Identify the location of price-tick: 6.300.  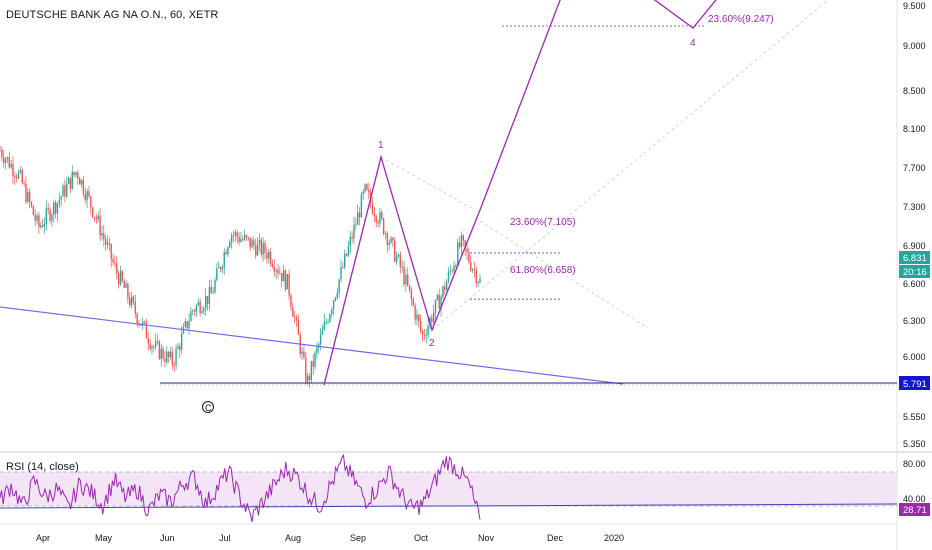
(914, 321).